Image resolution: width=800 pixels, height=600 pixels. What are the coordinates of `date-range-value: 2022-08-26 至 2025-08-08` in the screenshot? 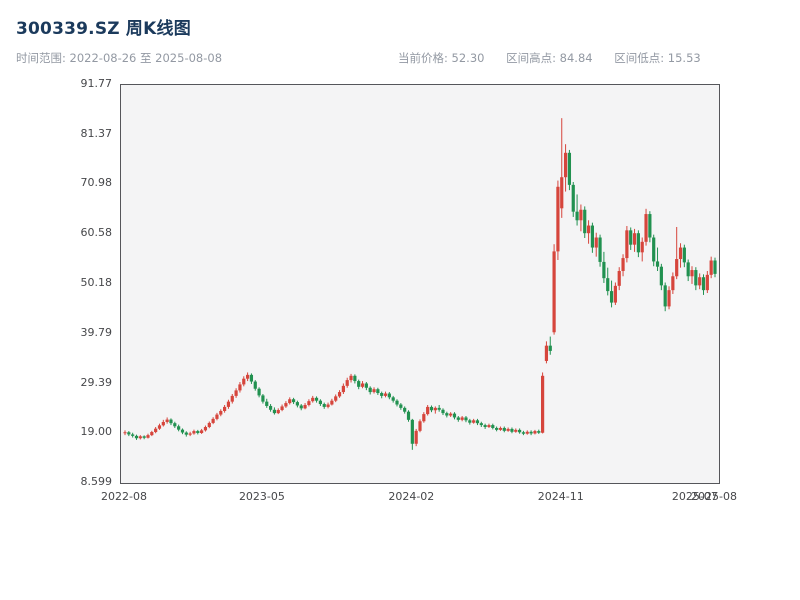 It's located at (146, 58).